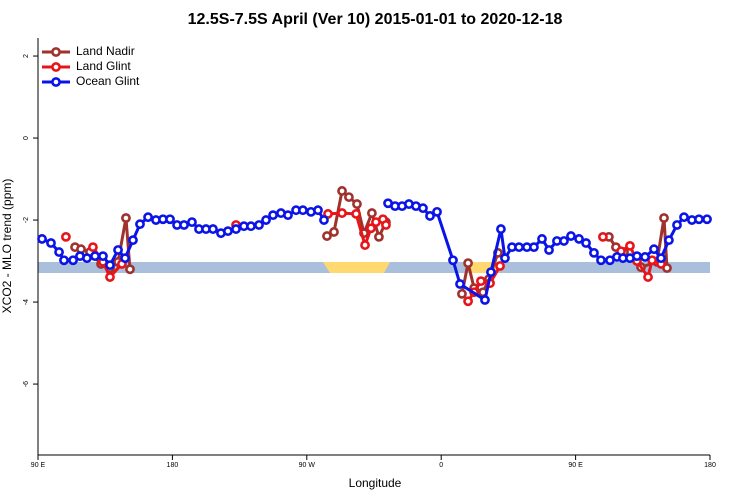 This screenshot has height=500, width=750. I want to click on y-tick-label: -6, so click(26, 384).